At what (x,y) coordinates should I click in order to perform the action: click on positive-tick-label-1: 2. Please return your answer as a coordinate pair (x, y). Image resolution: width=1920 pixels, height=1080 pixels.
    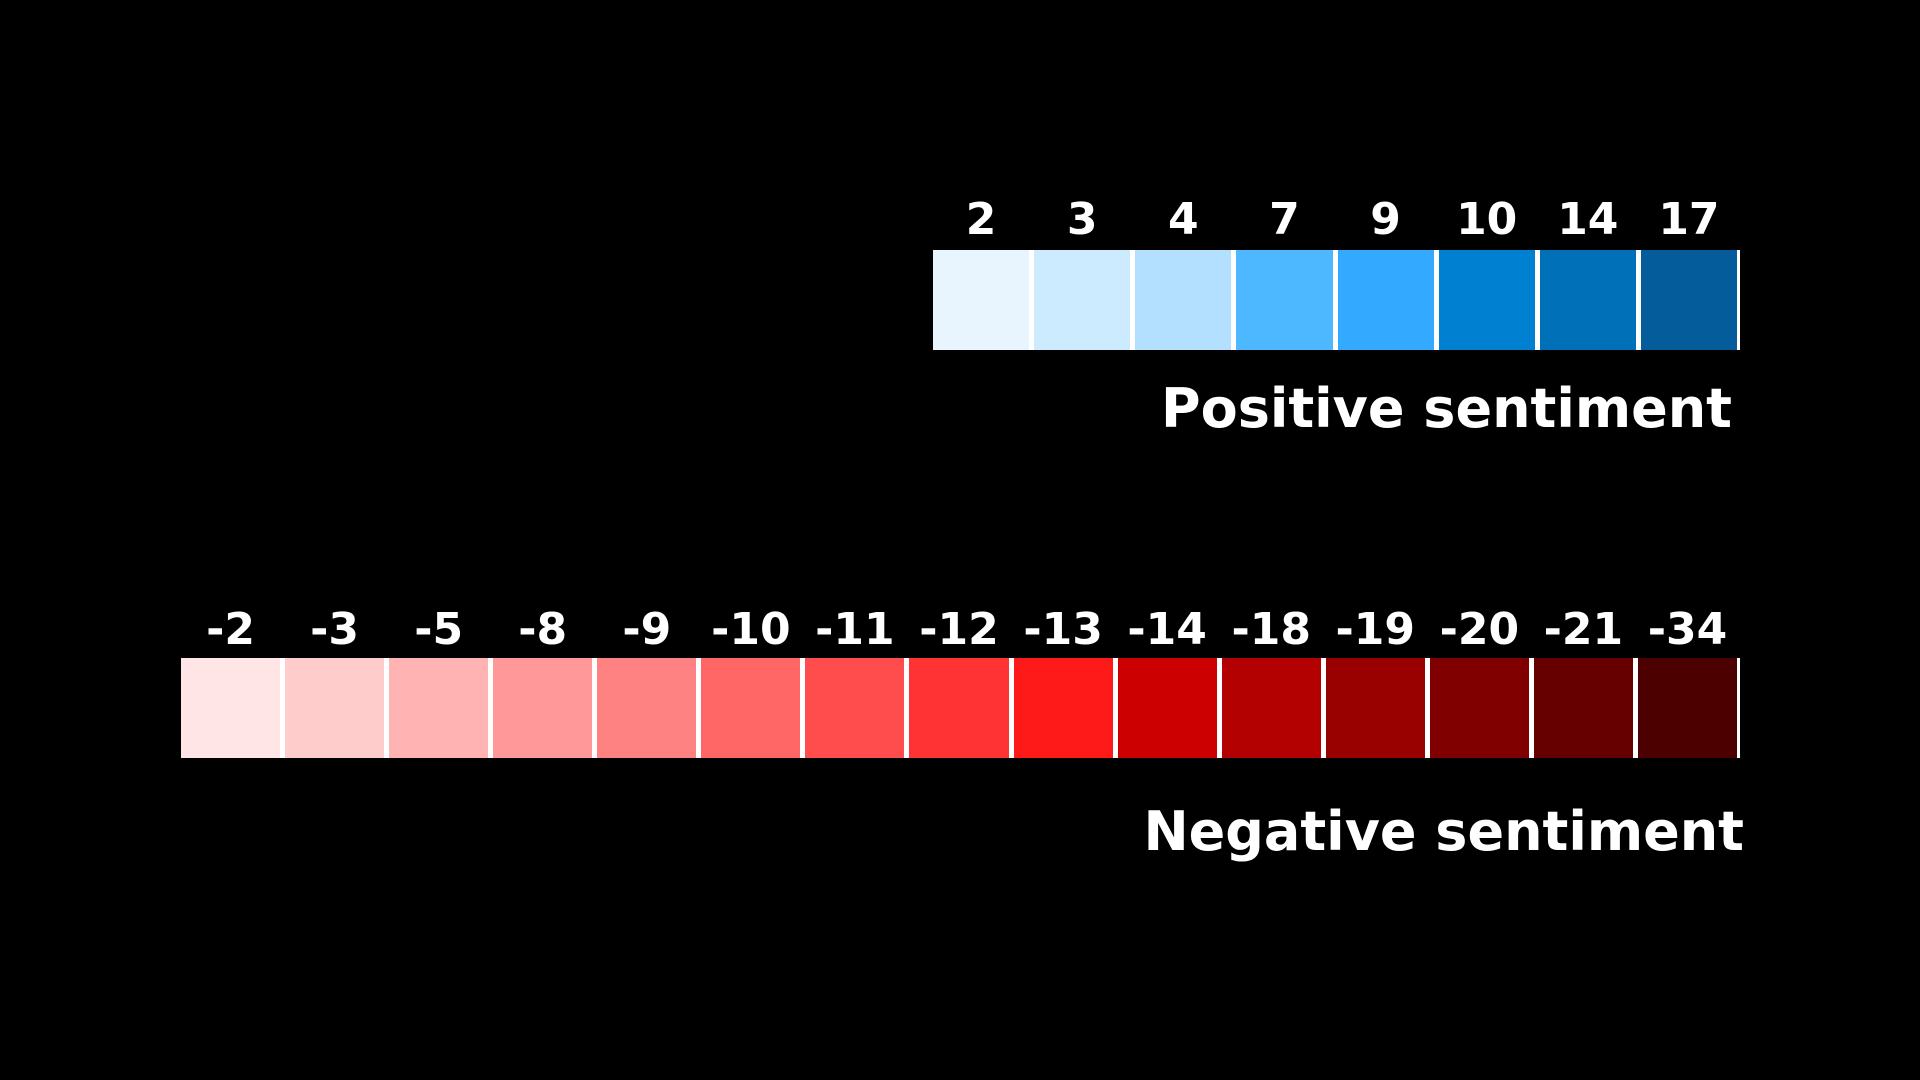
    Looking at the image, I should click on (981, 219).